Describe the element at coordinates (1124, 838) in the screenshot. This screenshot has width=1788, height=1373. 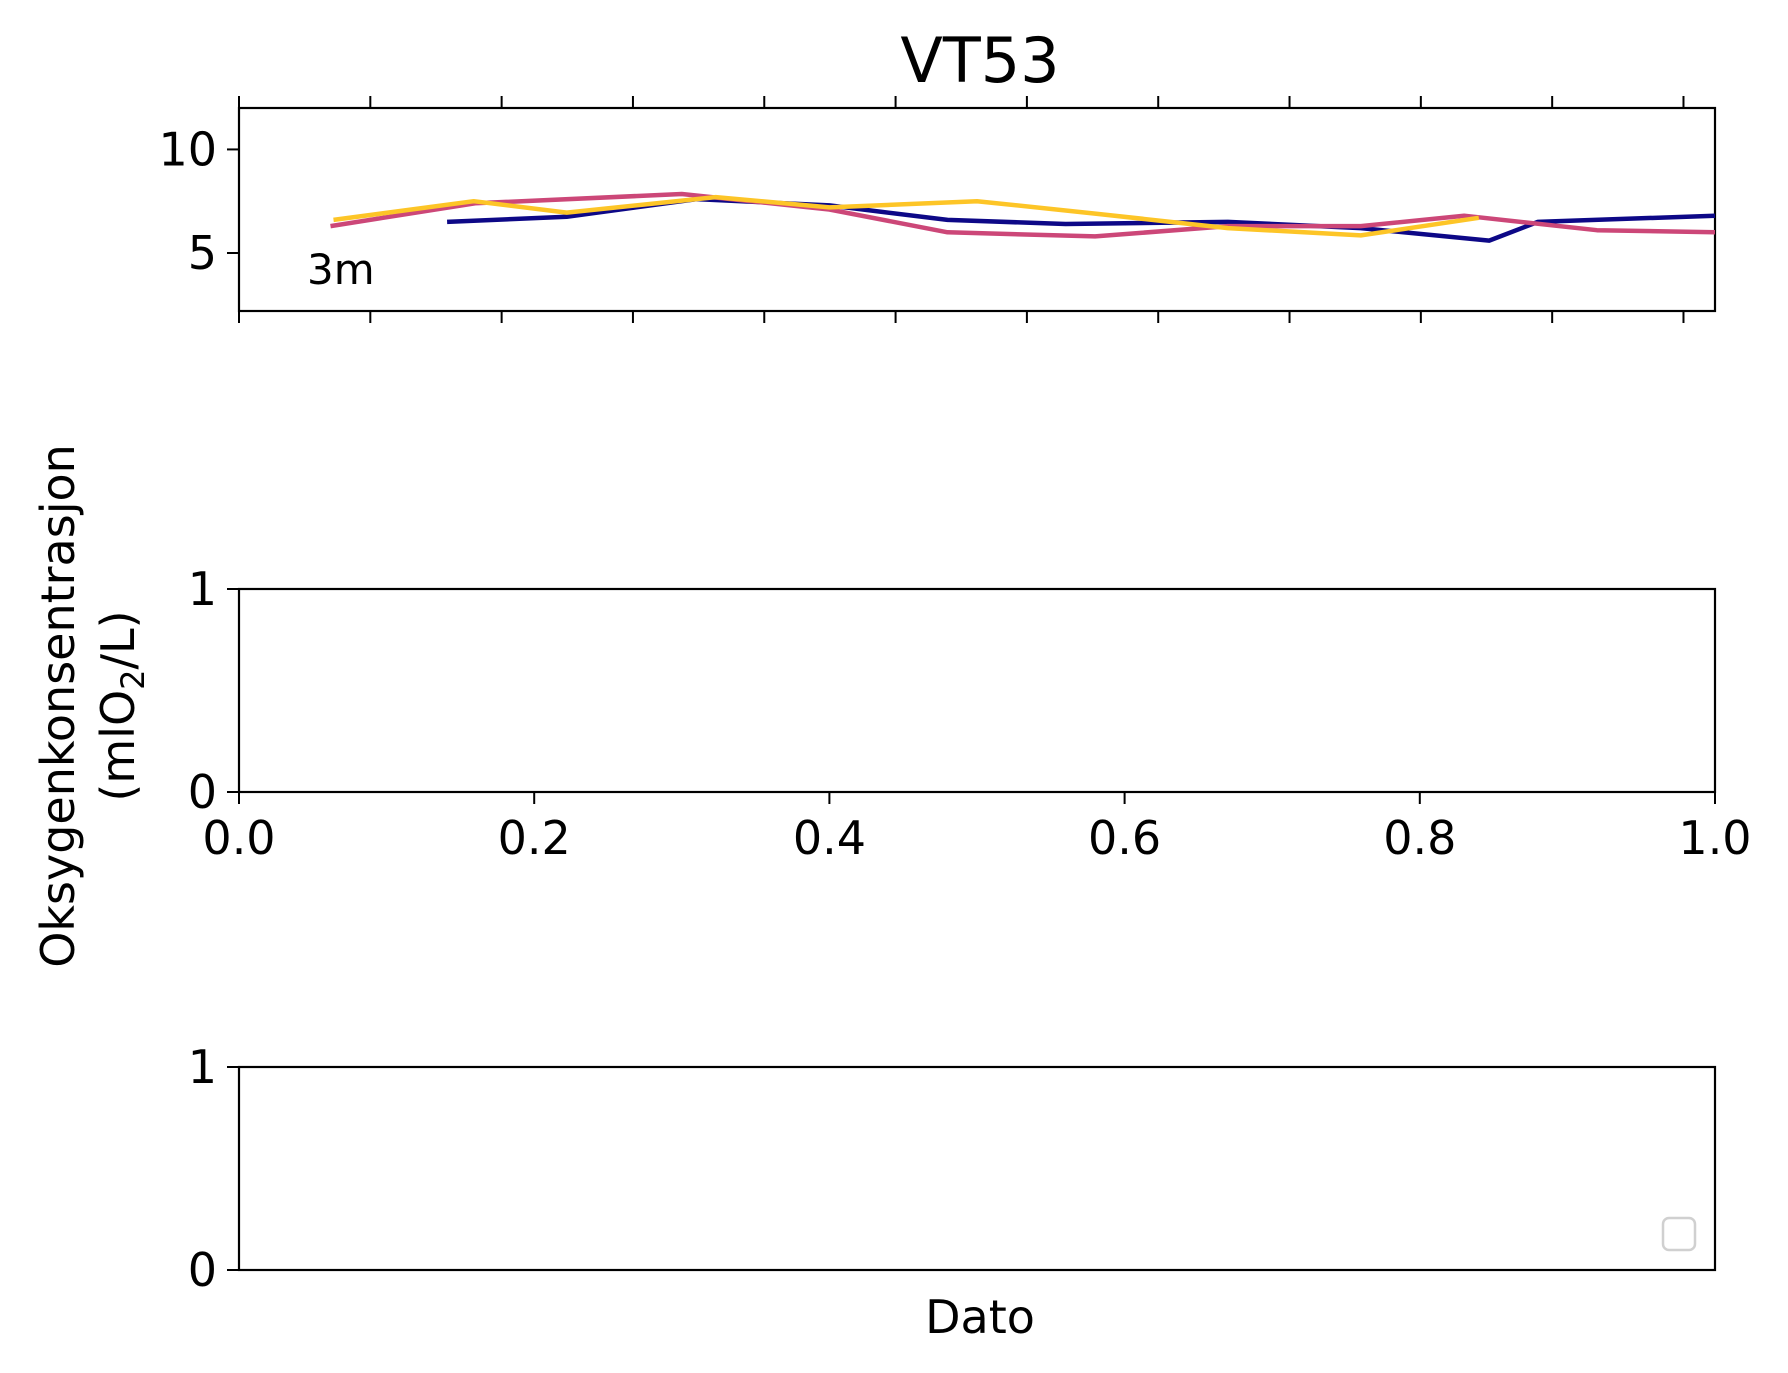
I see `x-tick-label: 0.6` at that location.